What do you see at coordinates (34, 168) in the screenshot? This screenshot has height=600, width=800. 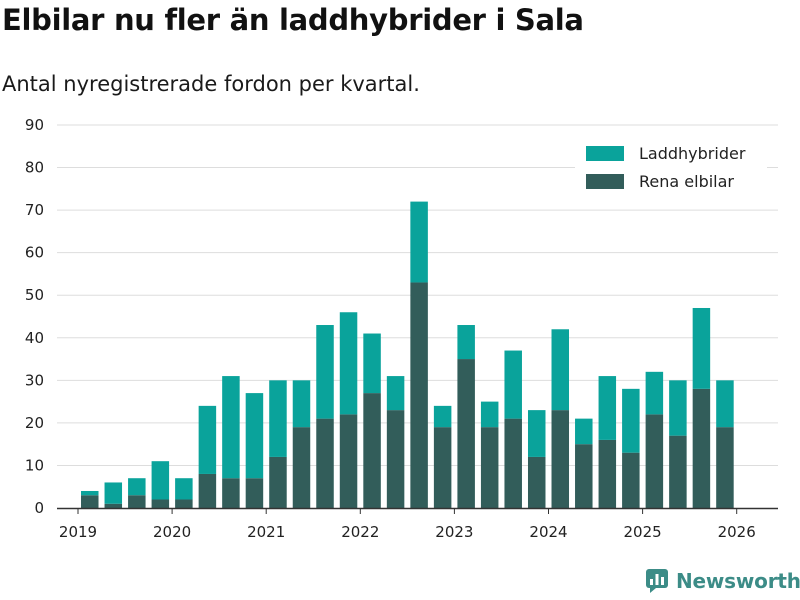 I see `y-tick-label: 80` at bounding box center [34, 168].